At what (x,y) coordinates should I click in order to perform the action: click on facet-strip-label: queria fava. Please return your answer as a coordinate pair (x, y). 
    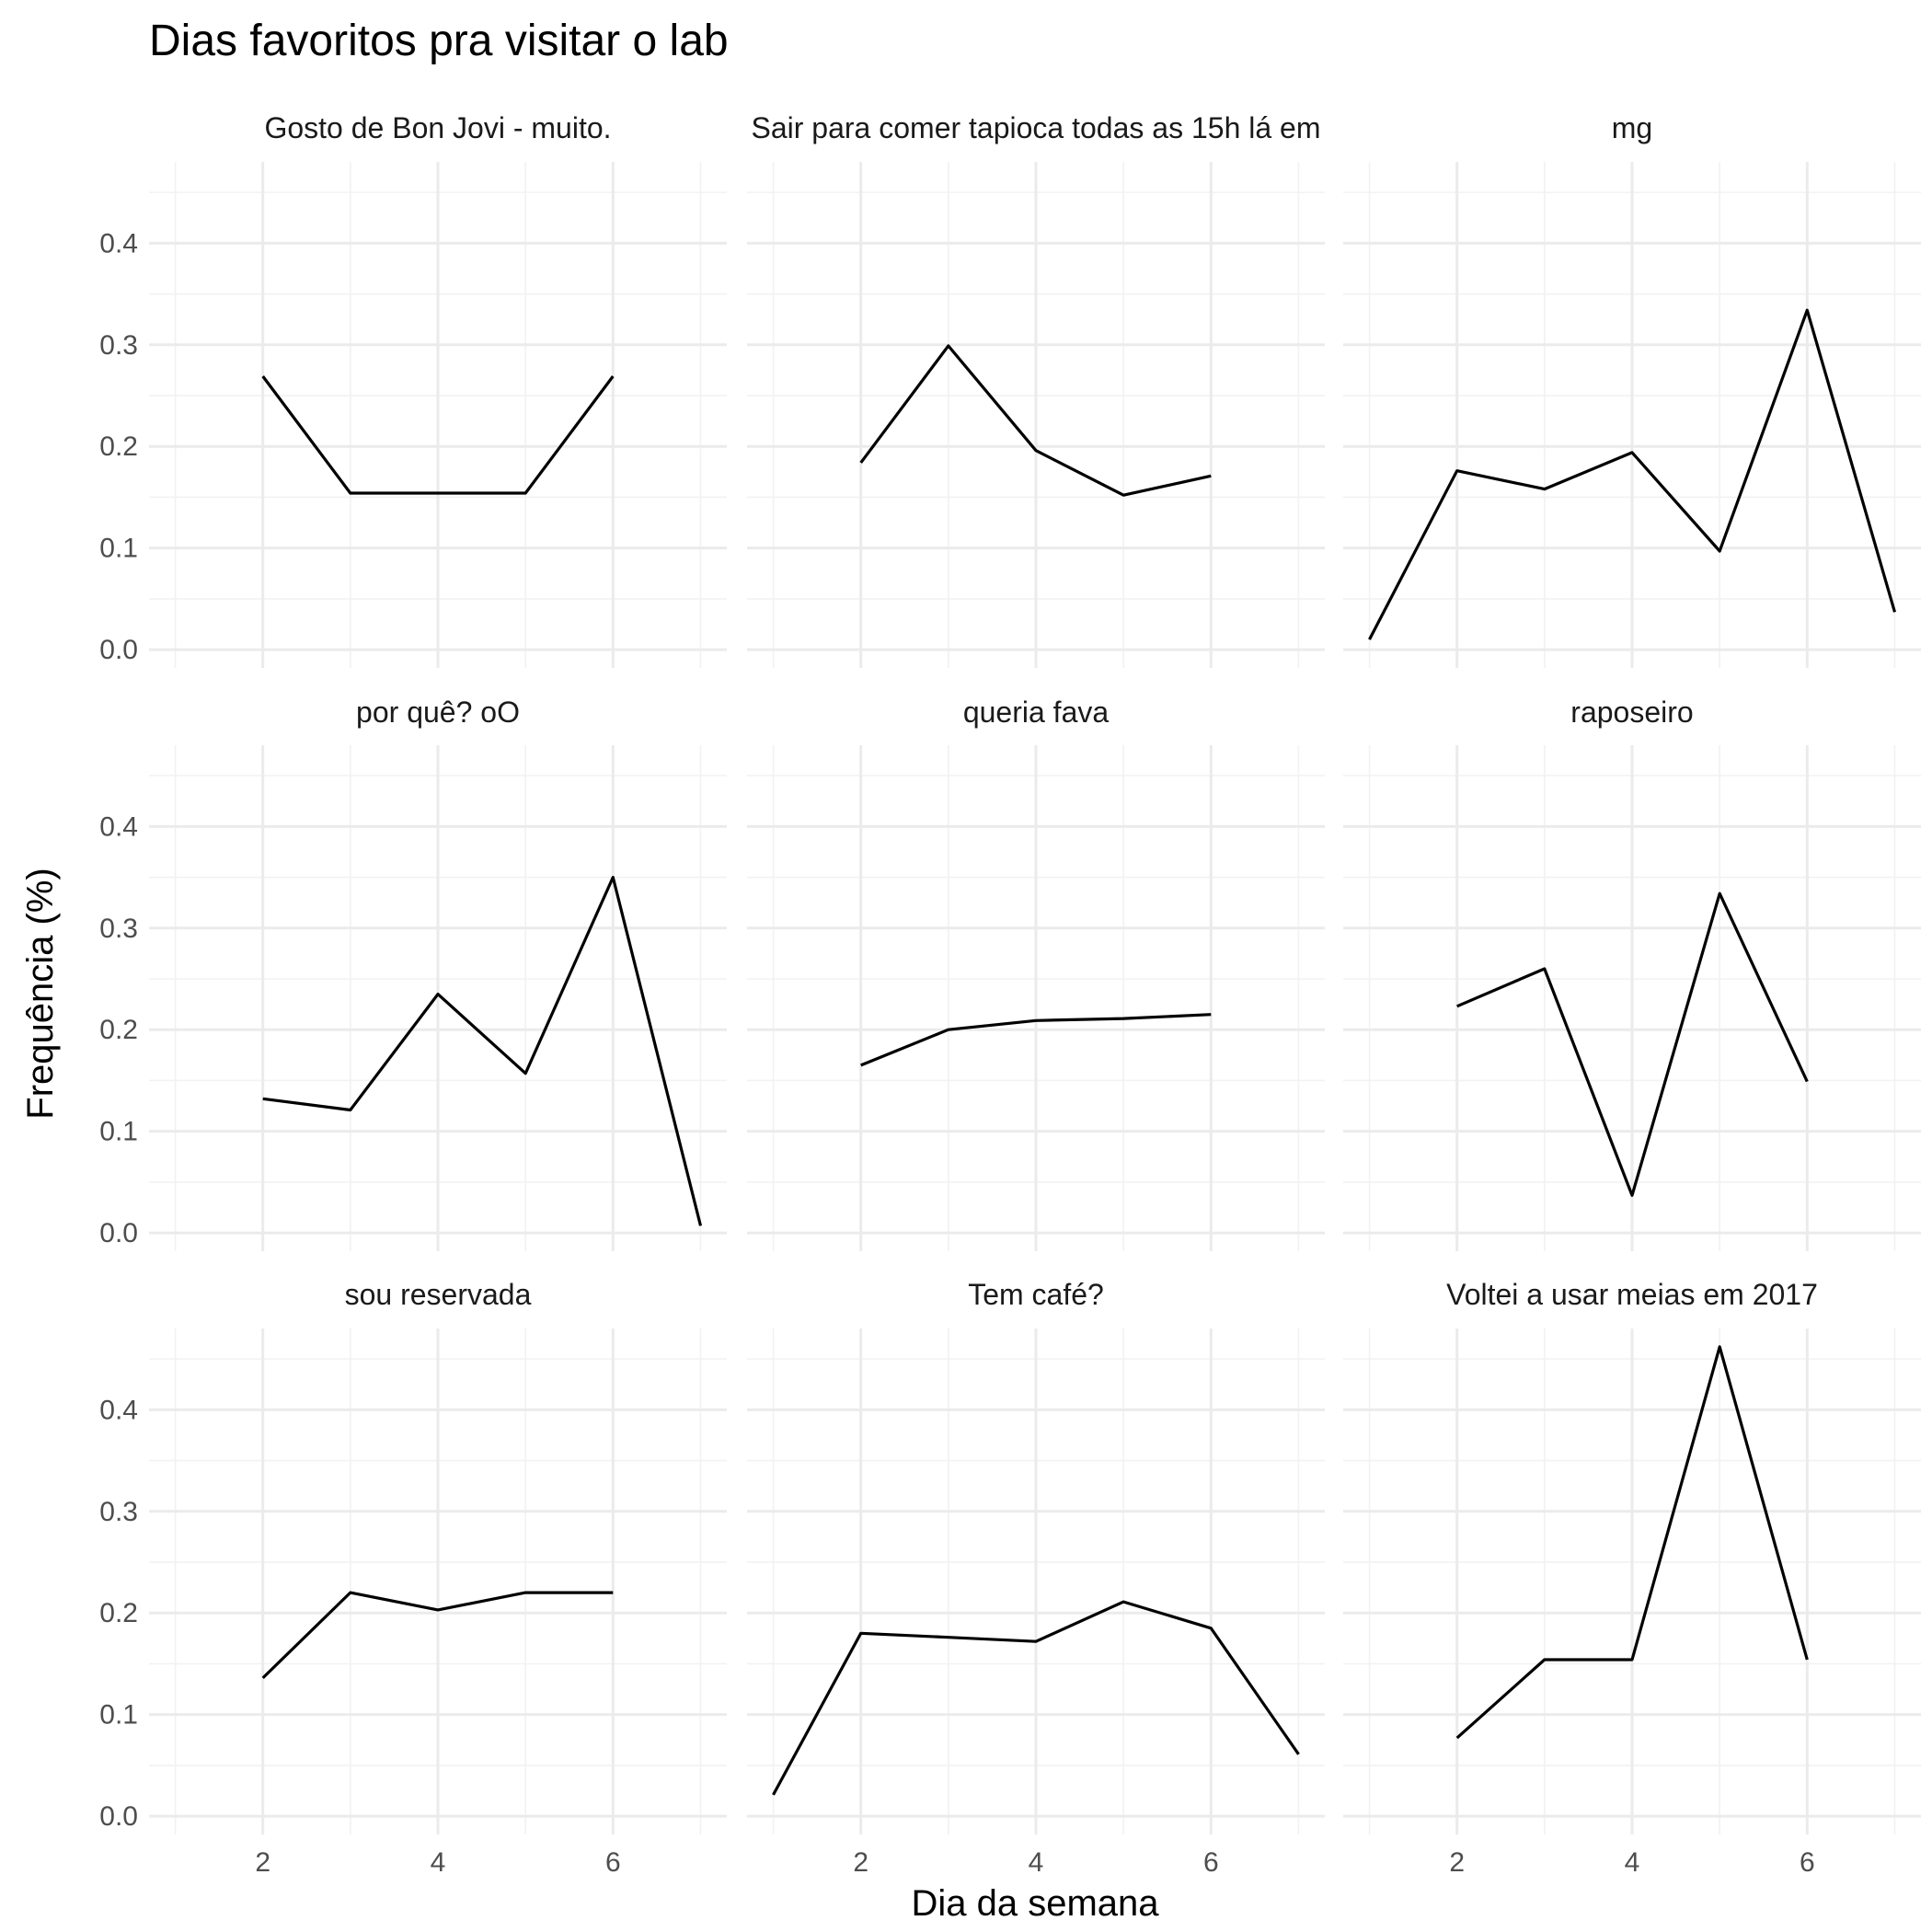
    Looking at the image, I should click on (1036, 712).